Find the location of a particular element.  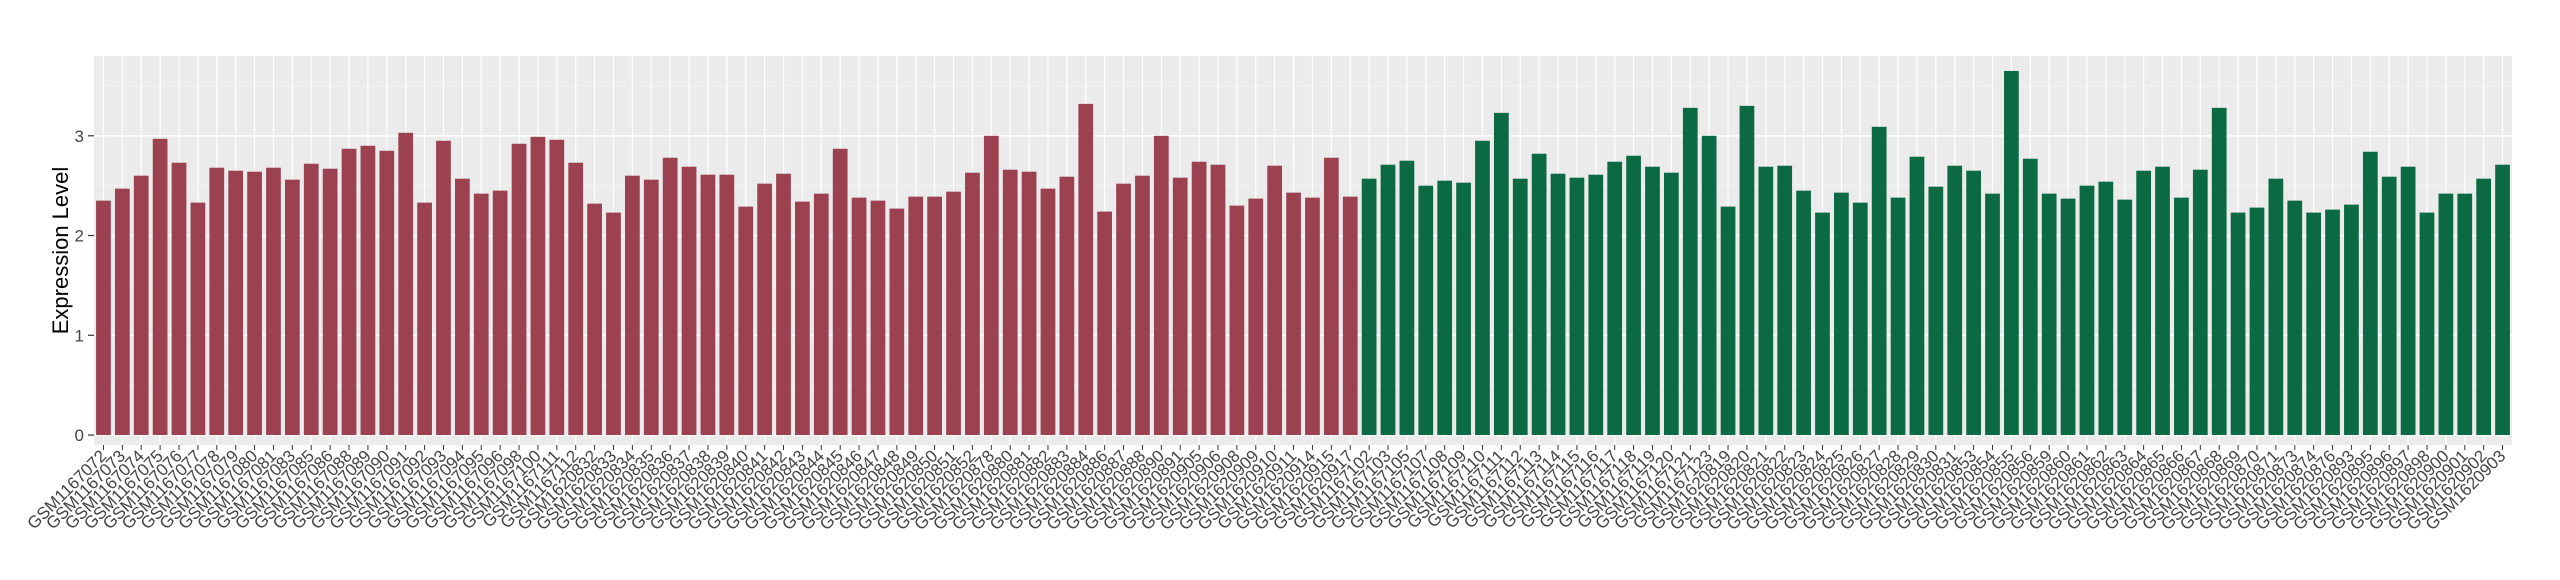

y-tick-label: 3 is located at coordinates (79, 136).